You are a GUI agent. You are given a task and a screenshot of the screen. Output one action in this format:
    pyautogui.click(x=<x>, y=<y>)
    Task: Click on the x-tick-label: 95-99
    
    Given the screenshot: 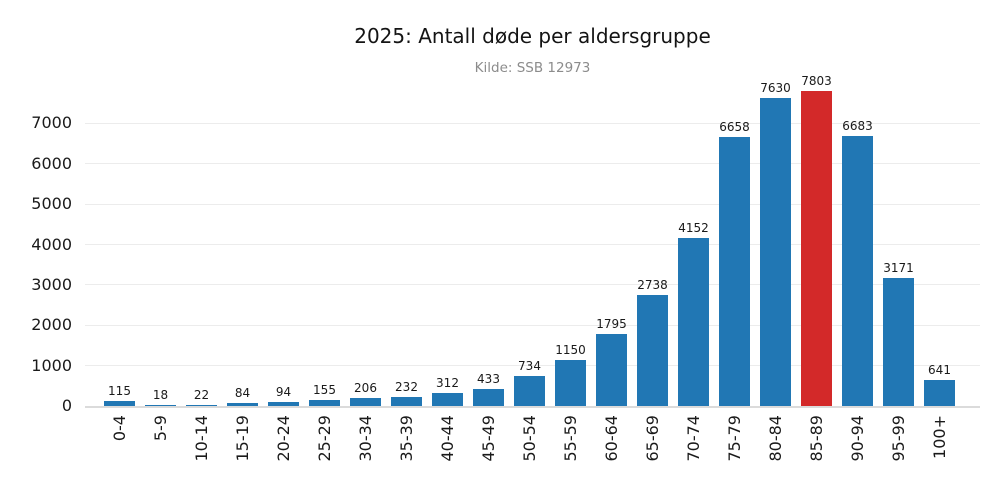 What is the action you would take?
    pyautogui.click(x=898, y=438)
    